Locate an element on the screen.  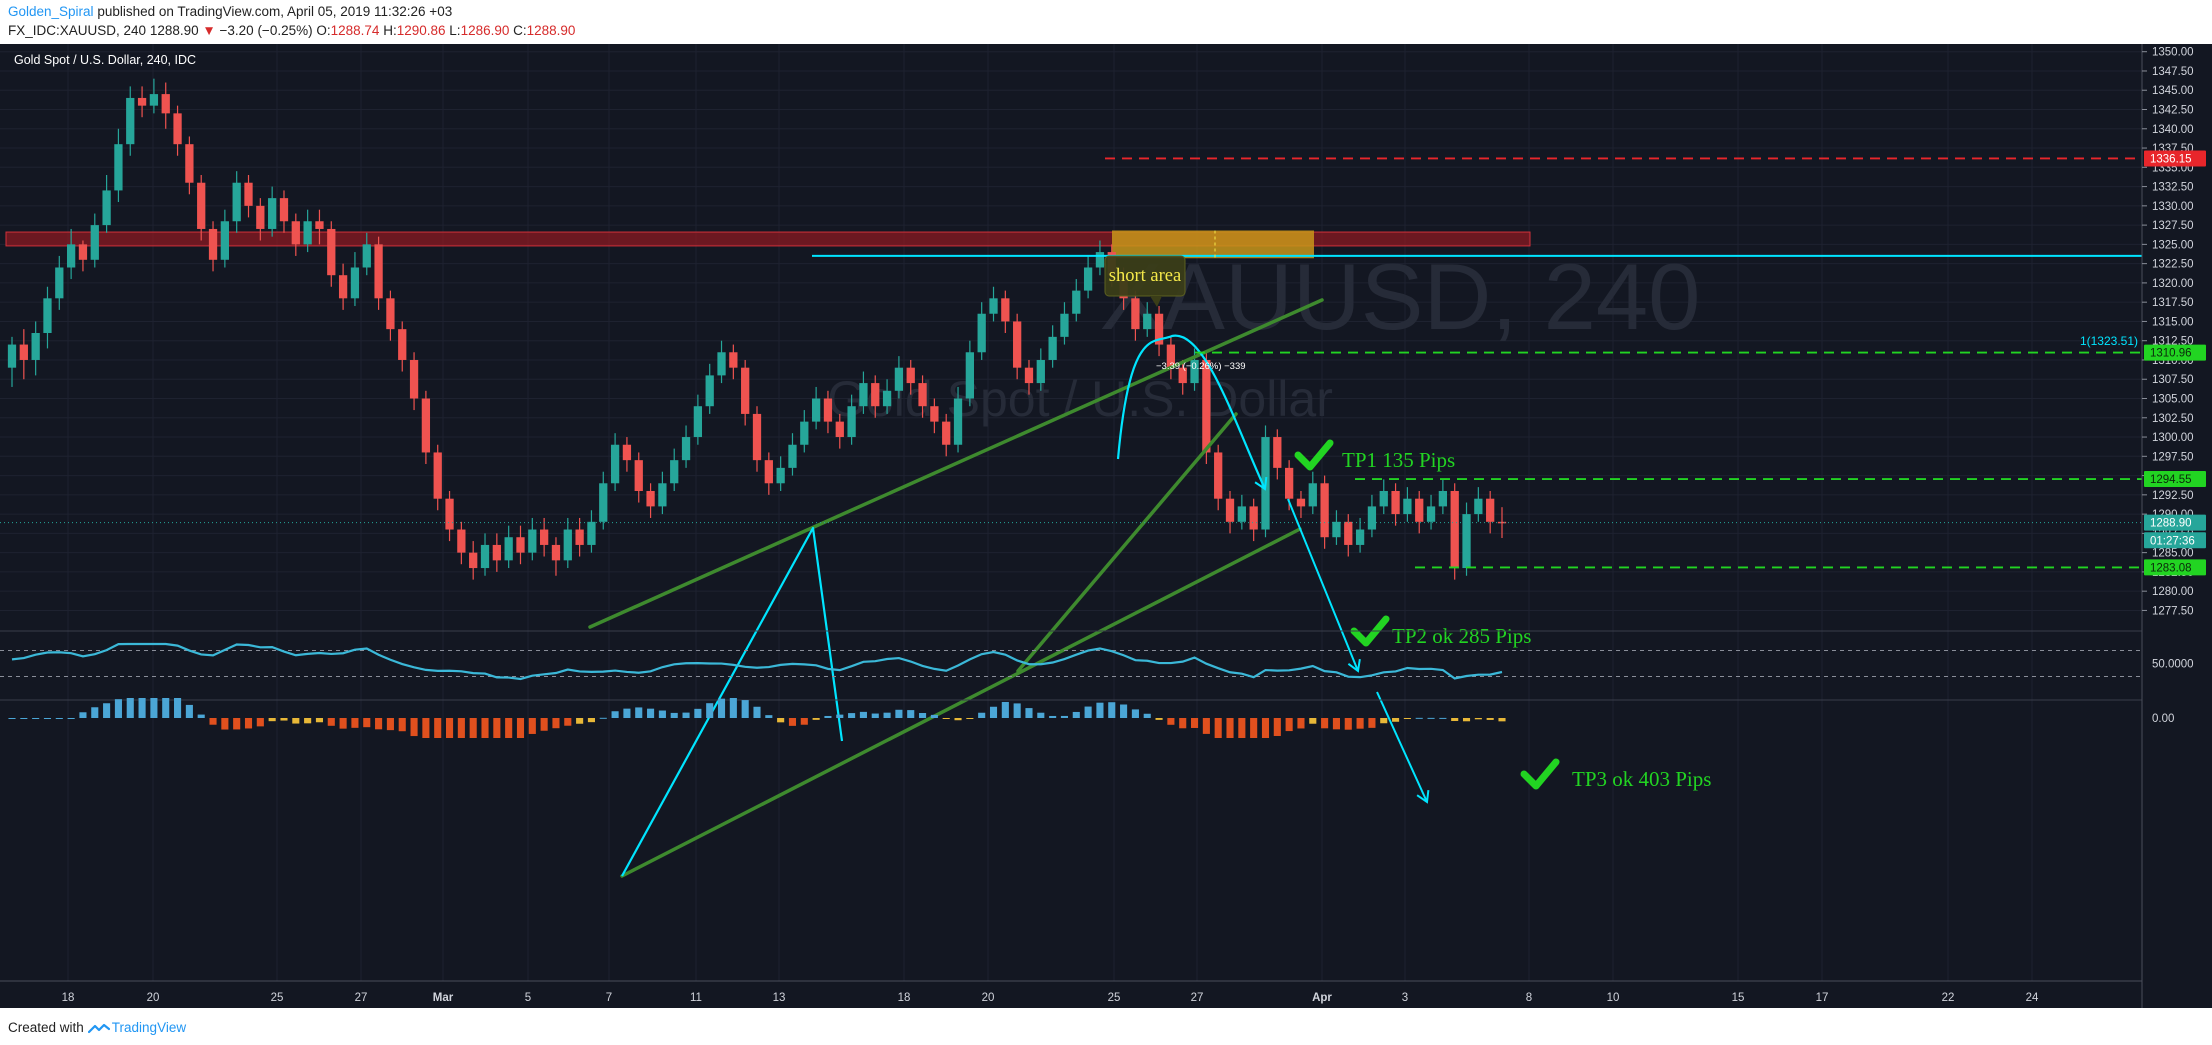
time-tick-label: 18 is located at coordinates (68, 998).